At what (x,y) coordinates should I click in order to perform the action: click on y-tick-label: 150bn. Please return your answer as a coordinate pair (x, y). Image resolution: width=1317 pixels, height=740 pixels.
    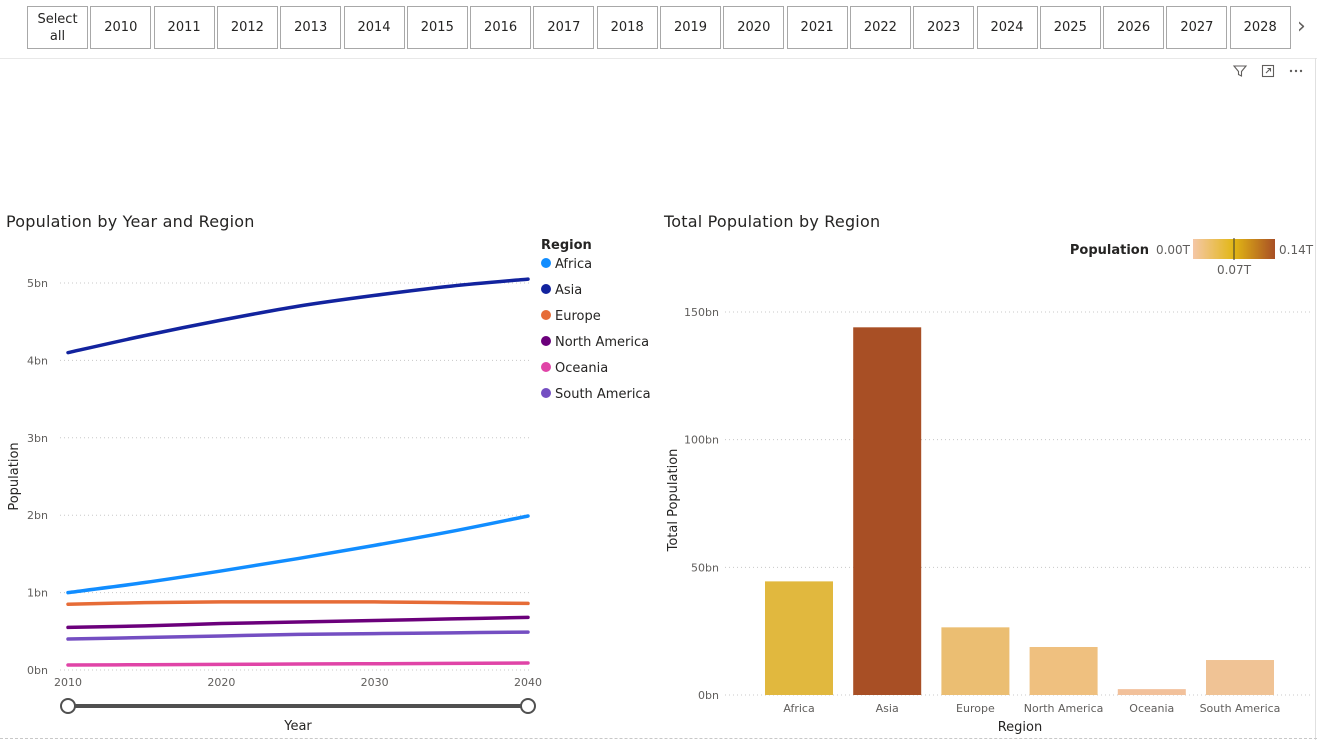
    Looking at the image, I should click on (701, 312).